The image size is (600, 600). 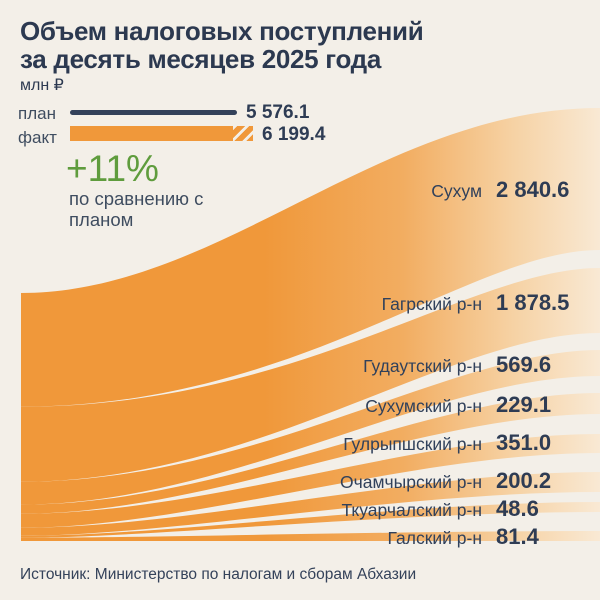 What do you see at coordinates (136, 209) in the screenshot?
I see `delta-caption: по сравнению с планом` at bounding box center [136, 209].